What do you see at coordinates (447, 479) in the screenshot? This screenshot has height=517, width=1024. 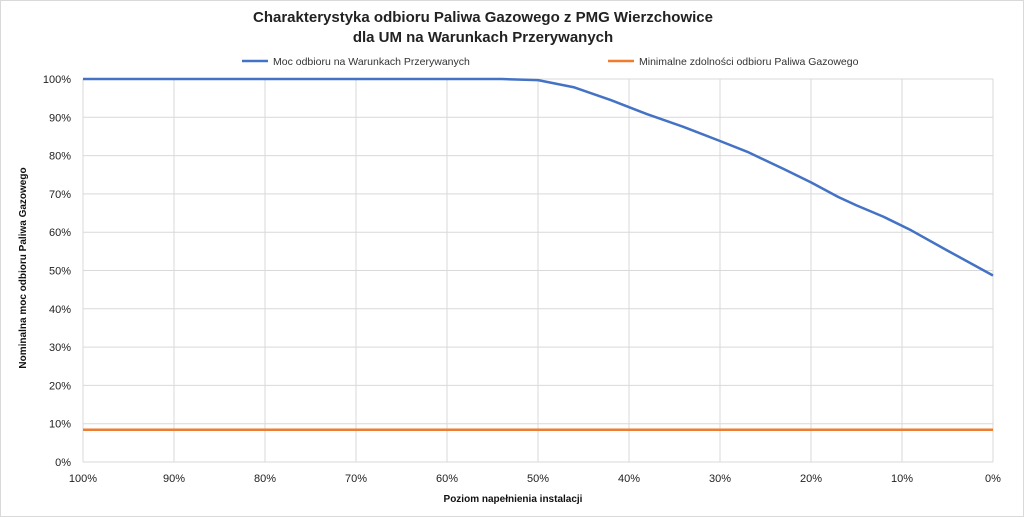 I see `x-tick-label: 60%` at bounding box center [447, 479].